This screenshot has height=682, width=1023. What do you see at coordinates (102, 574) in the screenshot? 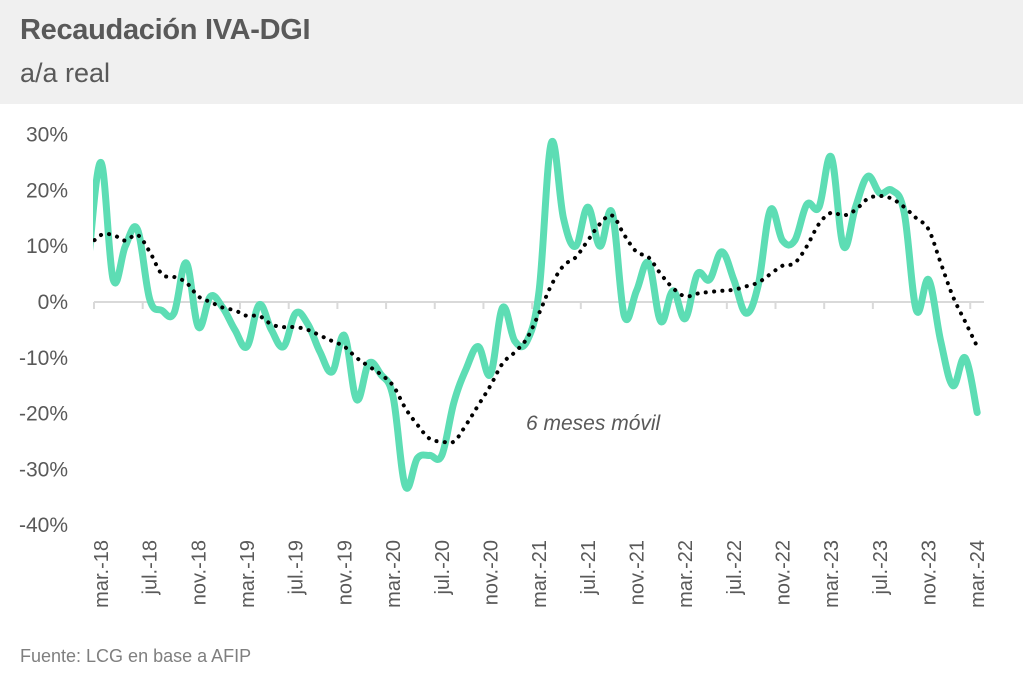
I see `x-tick-label: mar.-18` at bounding box center [102, 574].